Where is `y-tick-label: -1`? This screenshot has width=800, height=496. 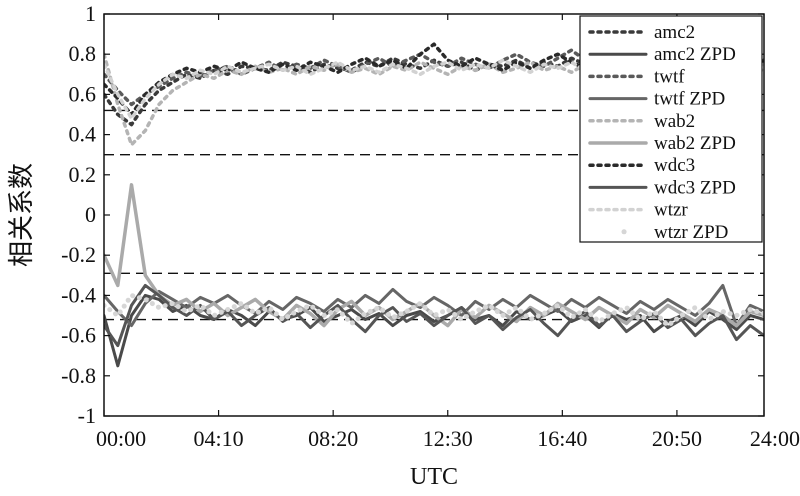
y-tick-label: -1 is located at coordinates (87, 415).